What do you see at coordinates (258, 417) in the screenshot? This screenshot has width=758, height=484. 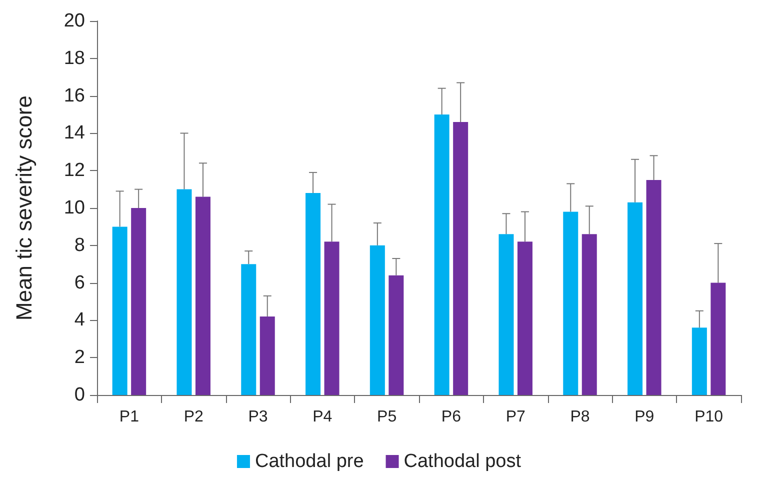 I see `x-tick-label: P3` at bounding box center [258, 417].